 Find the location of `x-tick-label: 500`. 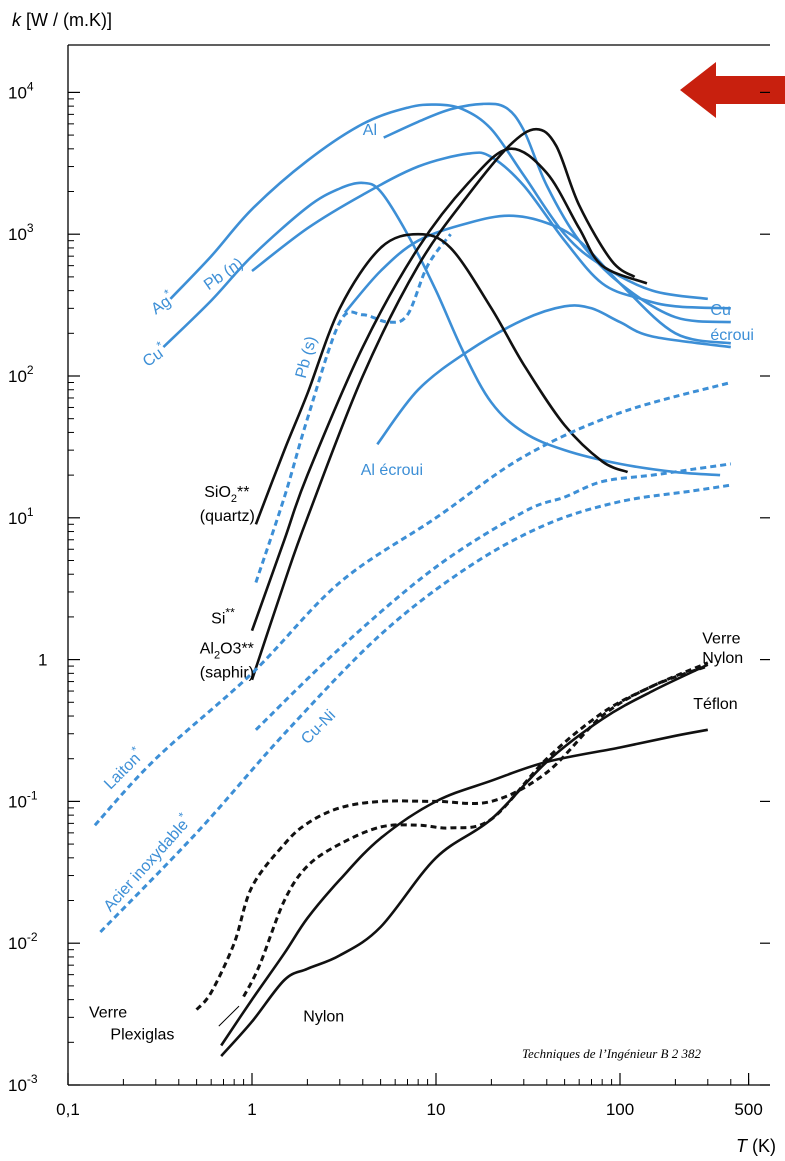

x-tick-label: 500 is located at coordinates (748, 1109).